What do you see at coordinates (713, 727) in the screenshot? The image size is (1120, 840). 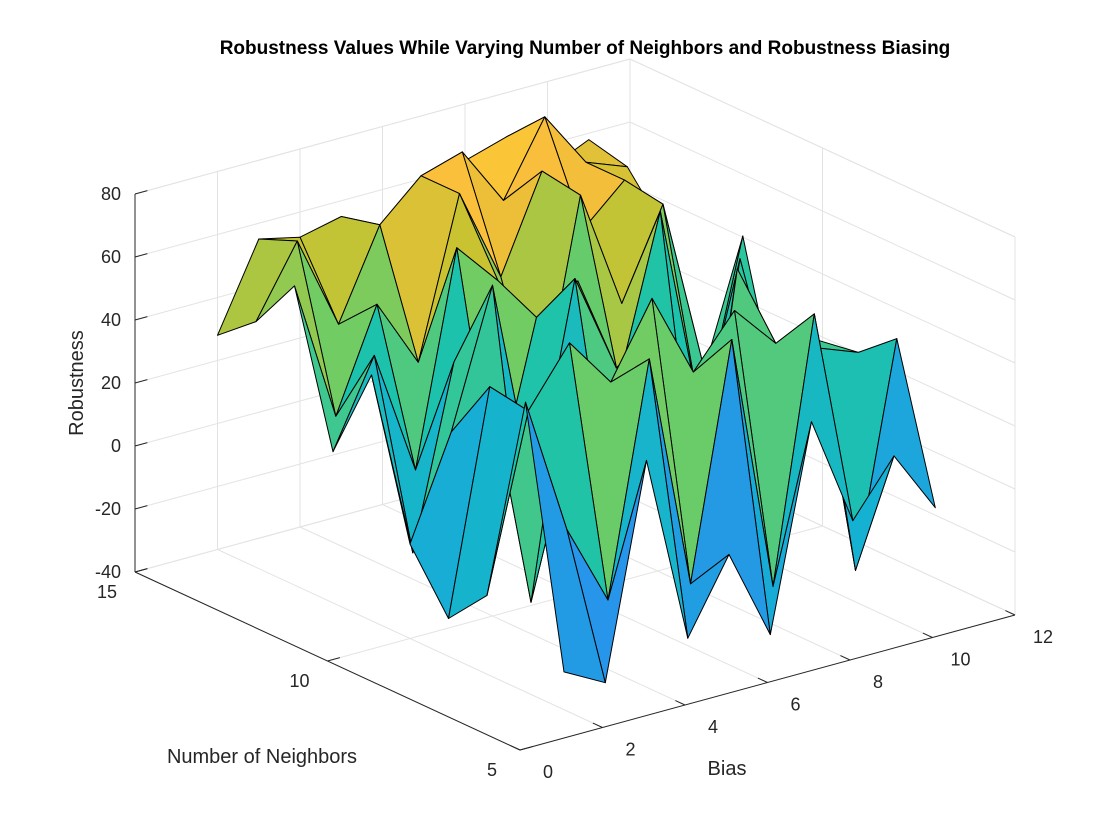 I see `x-tick-label: 4` at bounding box center [713, 727].